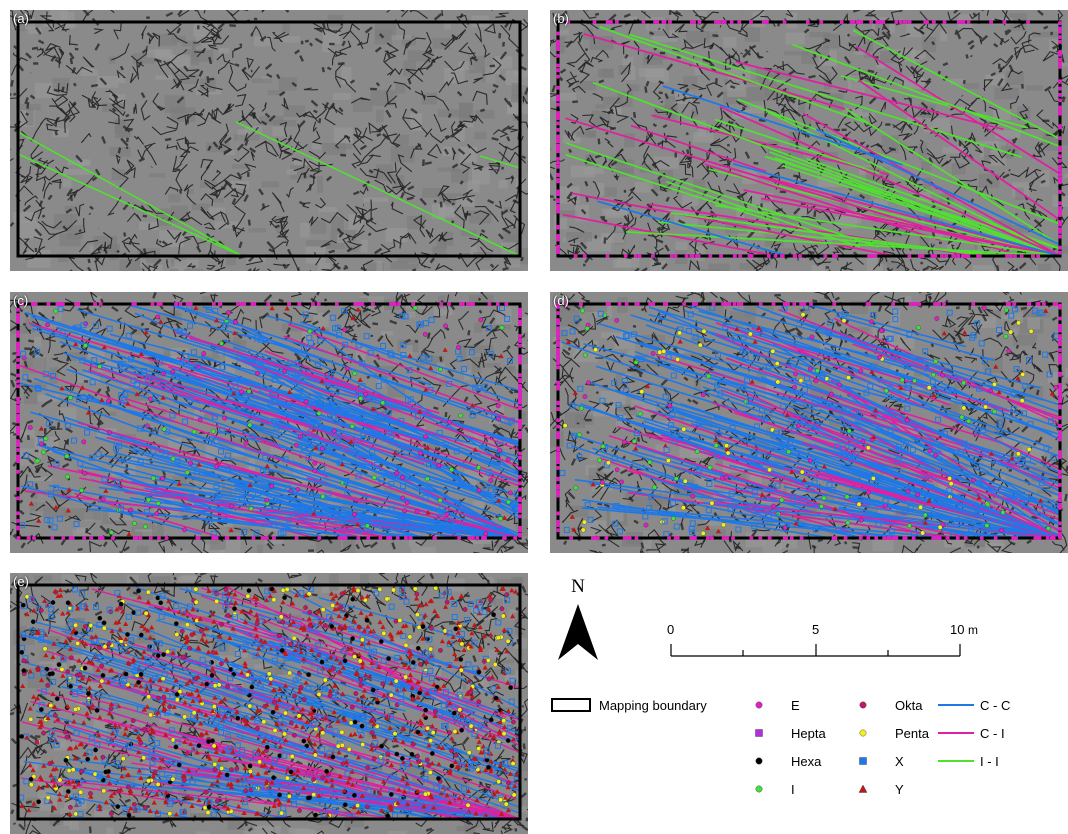  Describe the element at coordinates (561, 18) in the screenshot. I see `panel-label-b: (b)` at that location.